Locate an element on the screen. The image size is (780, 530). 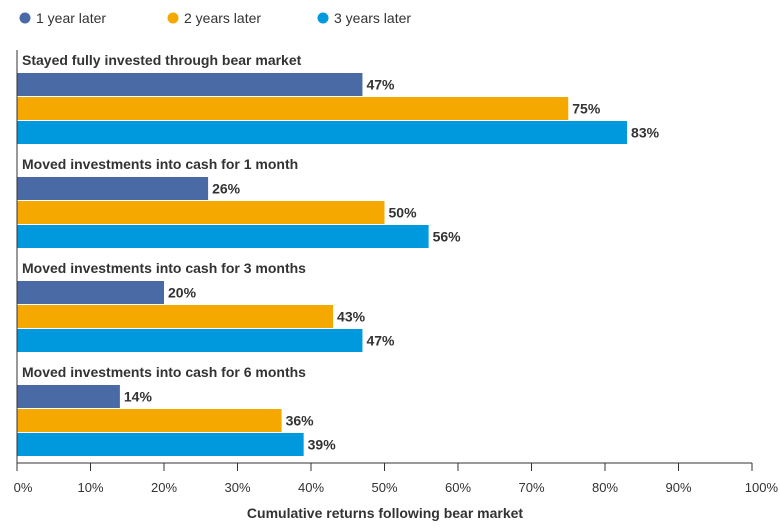
value-label-2-3: 56% is located at coordinates (447, 237).